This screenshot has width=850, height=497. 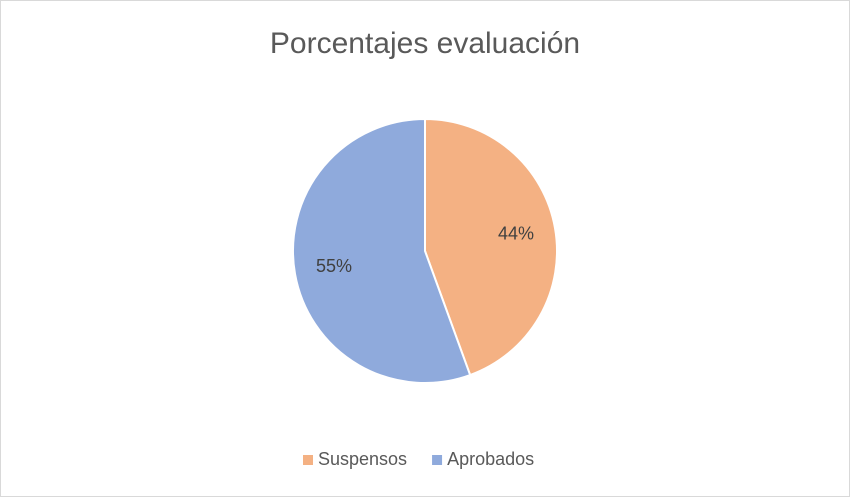 What do you see at coordinates (490, 459) in the screenshot?
I see `legend-label: Aprobados` at bounding box center [490, 459].